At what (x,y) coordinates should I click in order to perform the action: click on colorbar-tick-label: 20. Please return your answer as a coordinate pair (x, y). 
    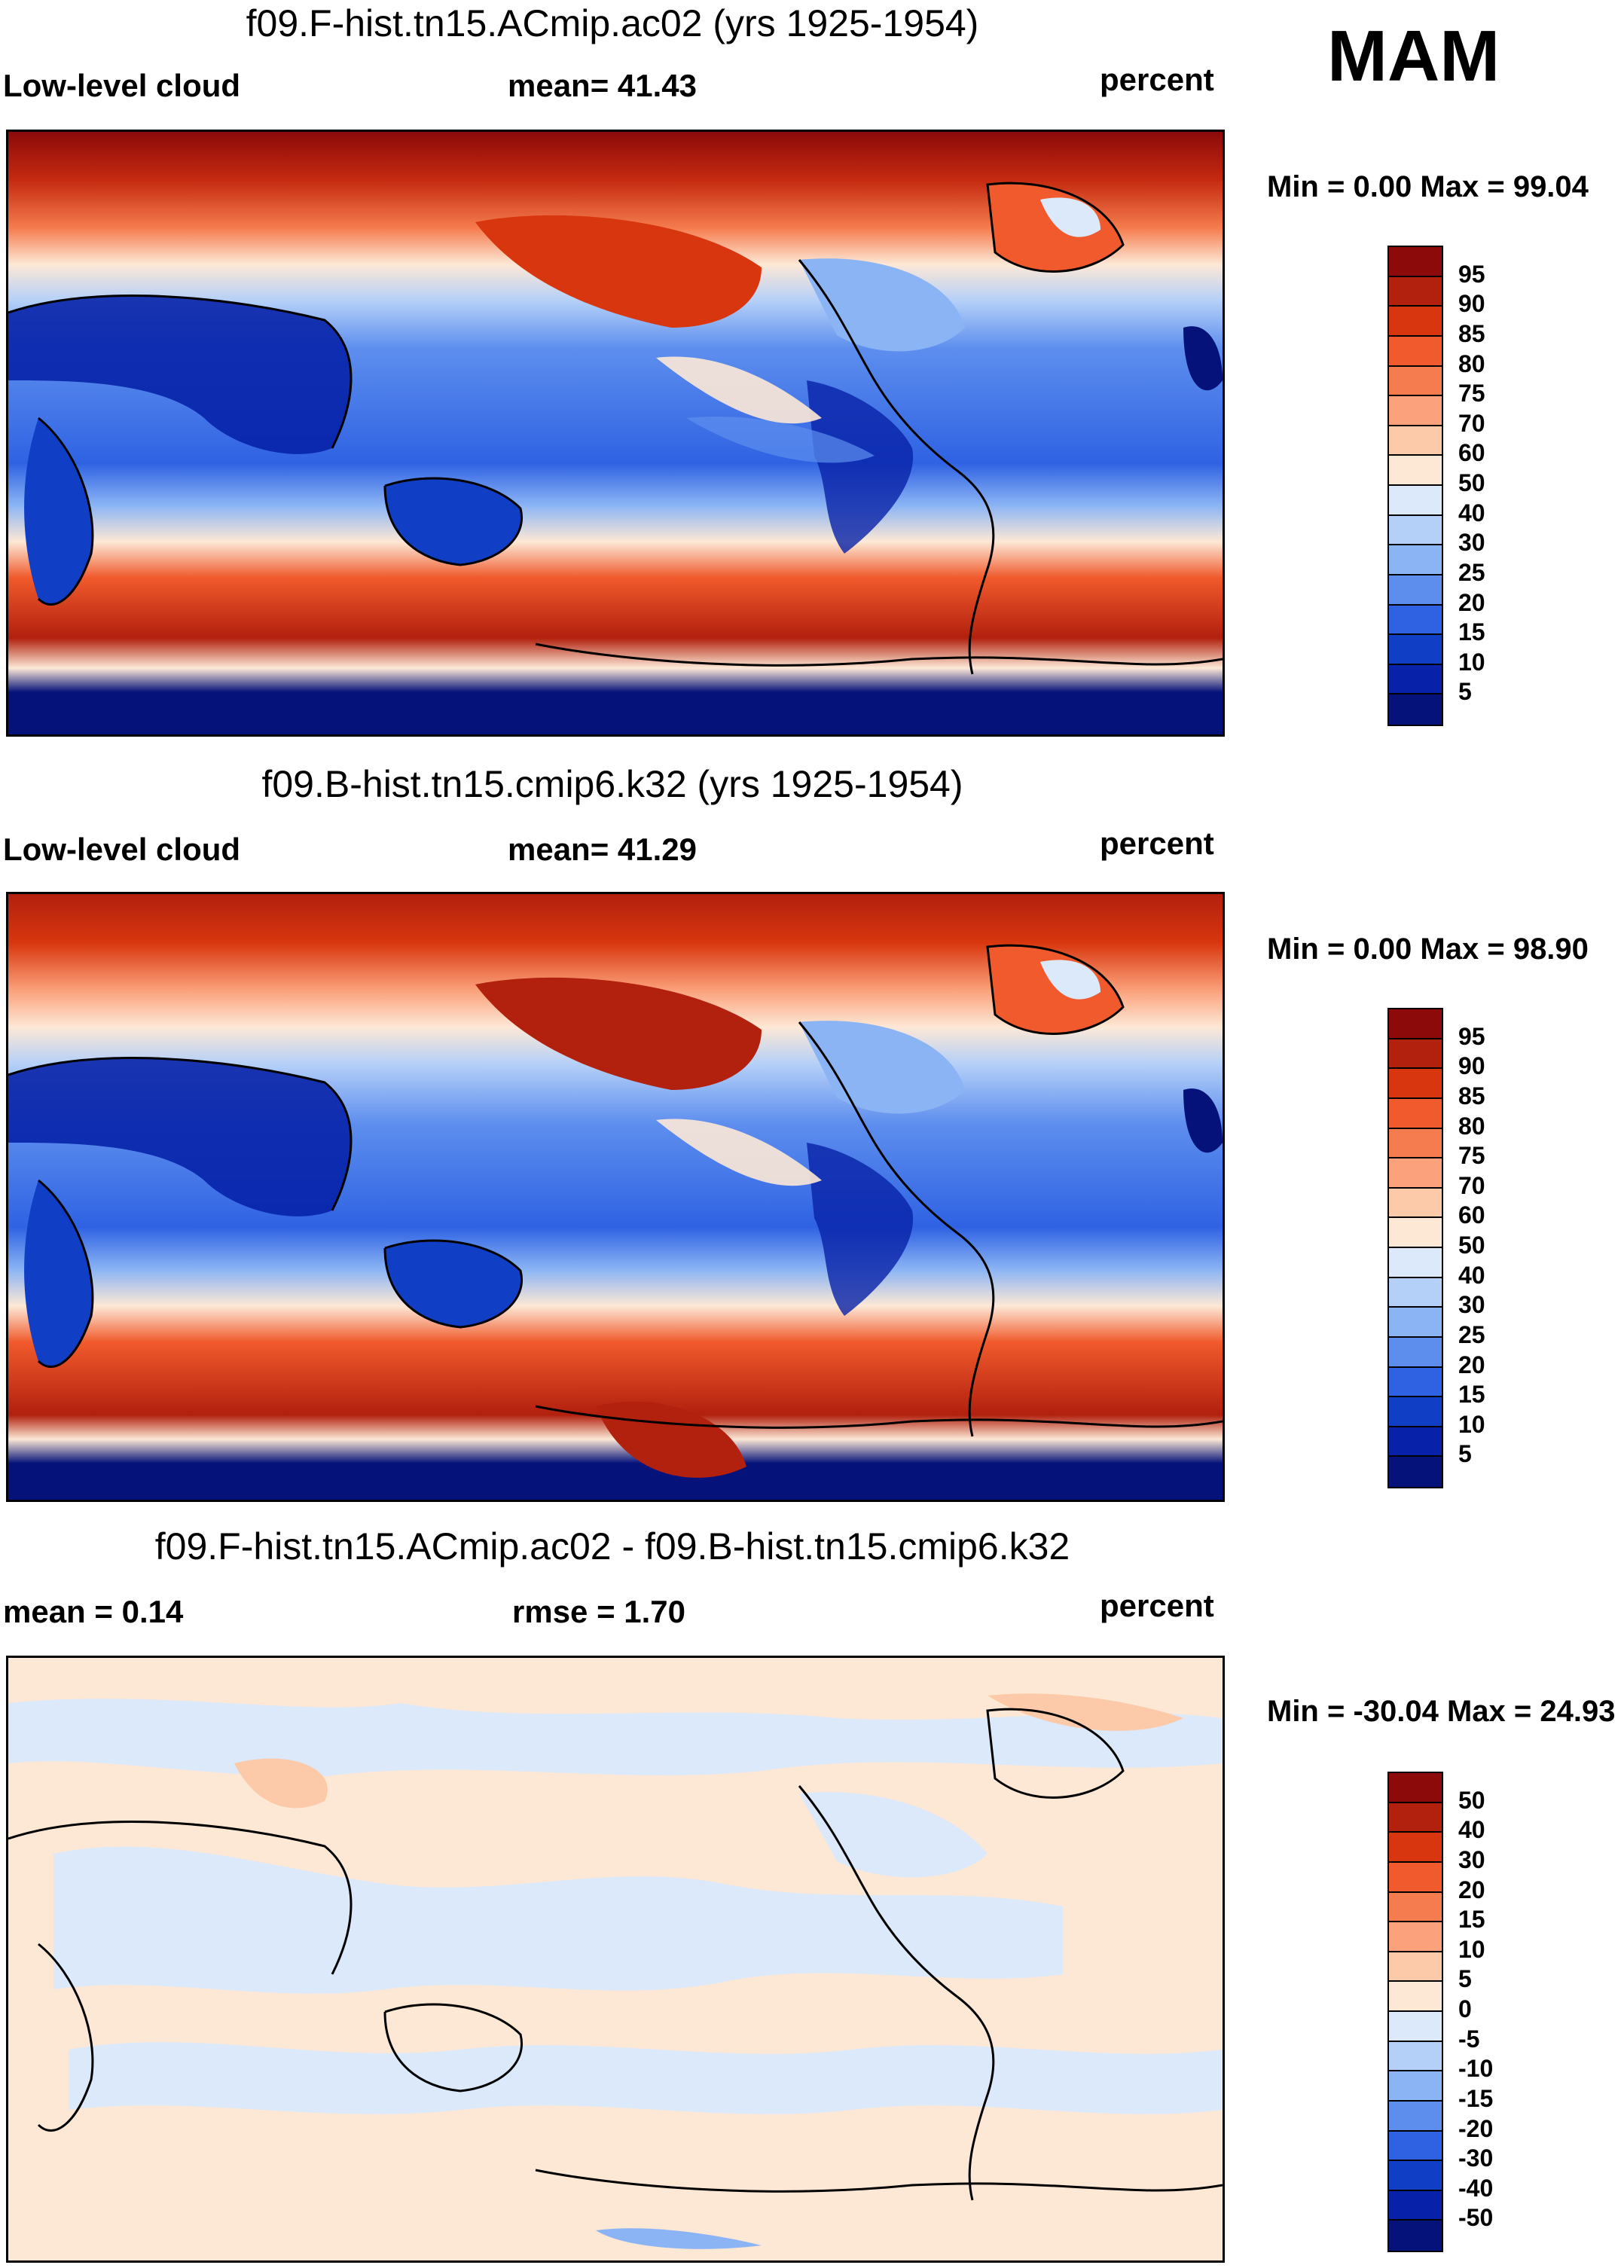
    Looking at the image, I should click on (1472, 1890).